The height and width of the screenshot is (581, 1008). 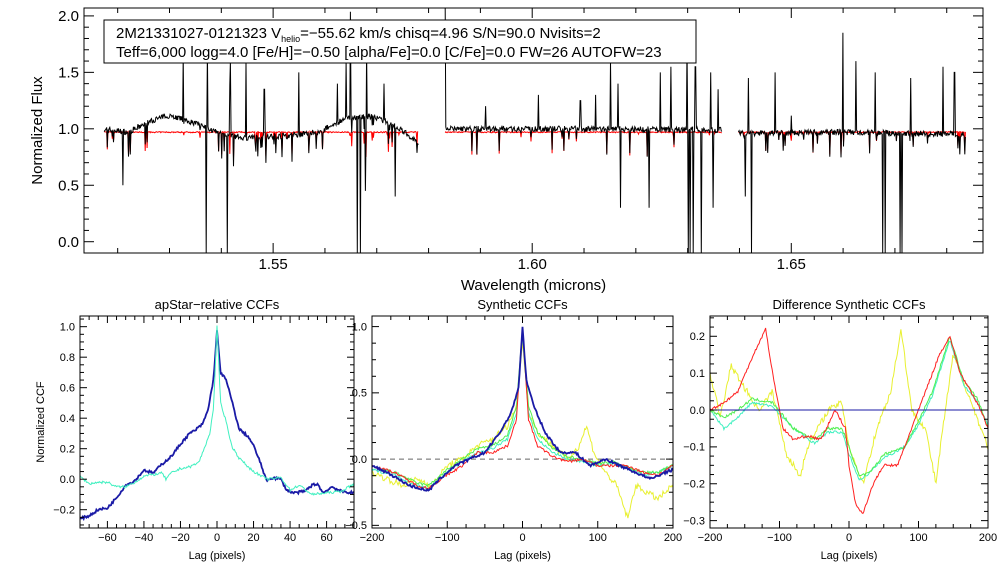 What do you see at coordinates (68, 16) in the screenshot?
I see `y-tick-label: 2.0` at bounding box center [68, 16].